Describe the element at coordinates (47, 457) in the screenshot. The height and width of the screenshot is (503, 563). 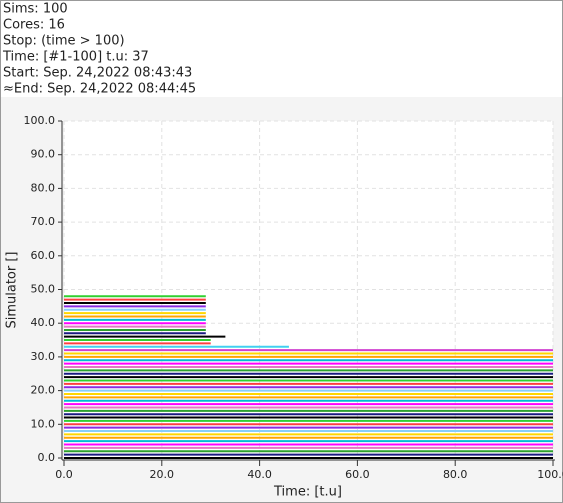
I see `y-tick-label: 0.0` at that location.